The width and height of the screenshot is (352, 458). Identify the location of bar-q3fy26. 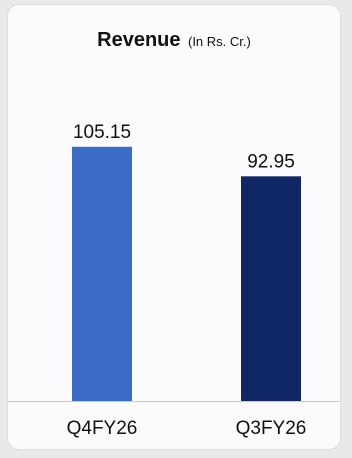
(271, 288).